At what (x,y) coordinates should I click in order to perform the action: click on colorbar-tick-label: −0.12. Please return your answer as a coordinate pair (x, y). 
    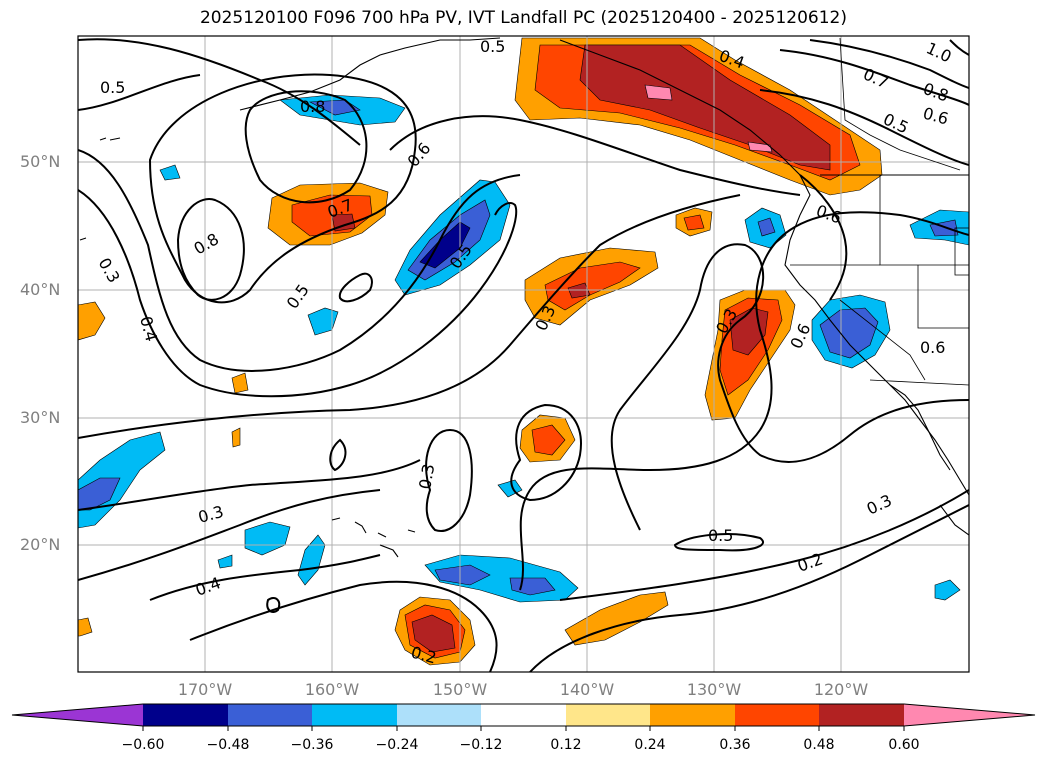
    Looking at the image, I should click on (481, 745).